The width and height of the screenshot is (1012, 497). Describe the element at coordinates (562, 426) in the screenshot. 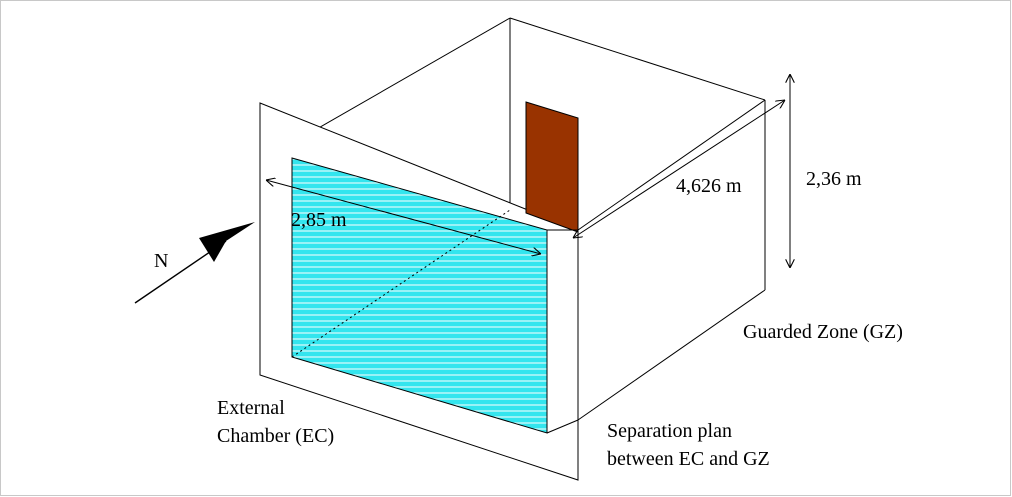

I see `window-bottom-edge-join` at that location.